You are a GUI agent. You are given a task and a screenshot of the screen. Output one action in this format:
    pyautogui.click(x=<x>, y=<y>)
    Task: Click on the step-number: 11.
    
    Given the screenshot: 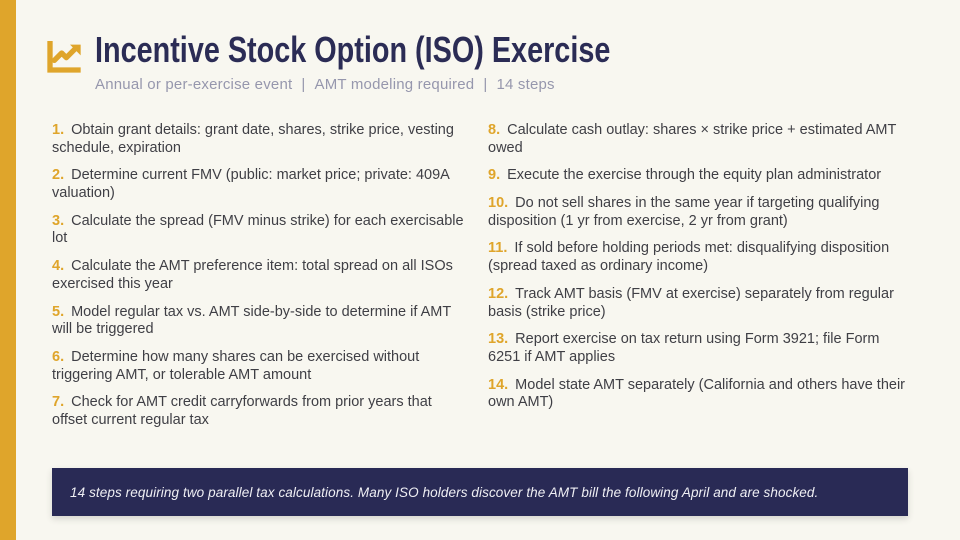 What is the action you would take?
    pyautogui.click(x=498, y=248)
    